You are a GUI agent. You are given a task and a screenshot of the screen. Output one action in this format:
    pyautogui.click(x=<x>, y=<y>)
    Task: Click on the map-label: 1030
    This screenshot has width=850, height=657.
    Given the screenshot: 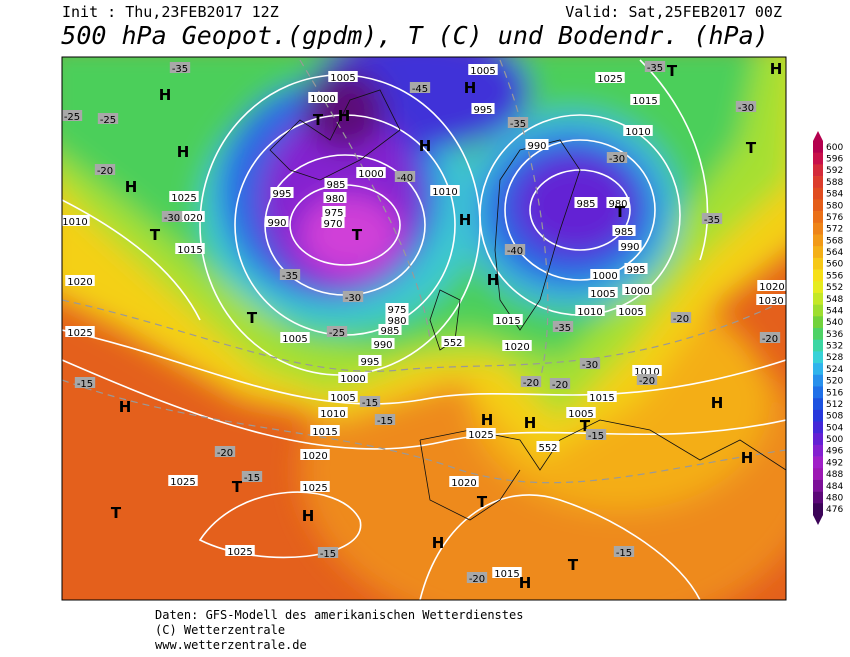 What is the action you would take?
    pyautogui.click(x=771, y=300)
    